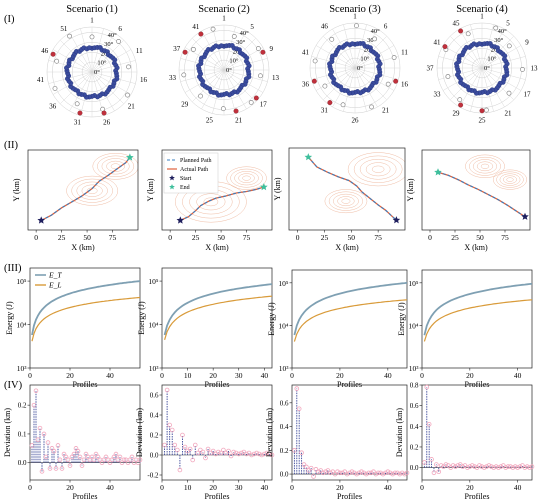 The width and height of the screenshot is (550, 503). What do you see at coordinates (413, 325) in the screenshot?
I see `y-tick-label: 10⁴` at bounding box center [413, 325].